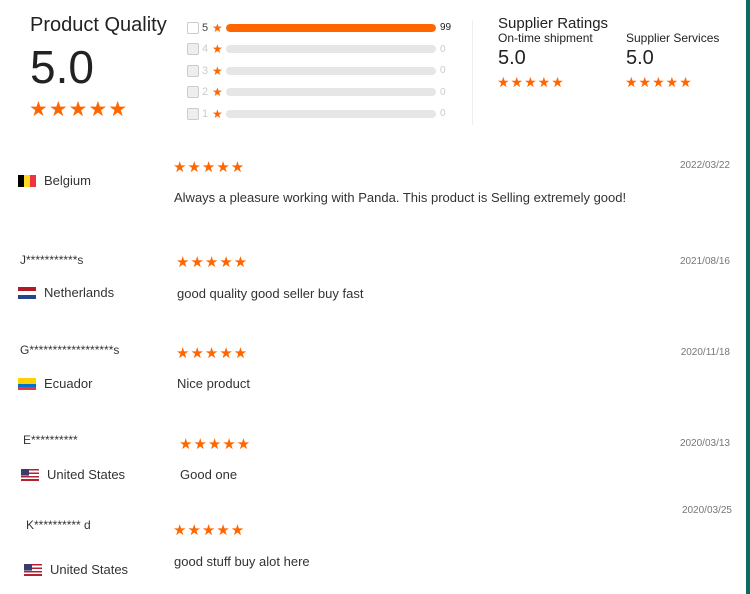 Image resolution: width=750 pixels, height=594 pixels. I want to click on star-level: 2, so click(205, 92).